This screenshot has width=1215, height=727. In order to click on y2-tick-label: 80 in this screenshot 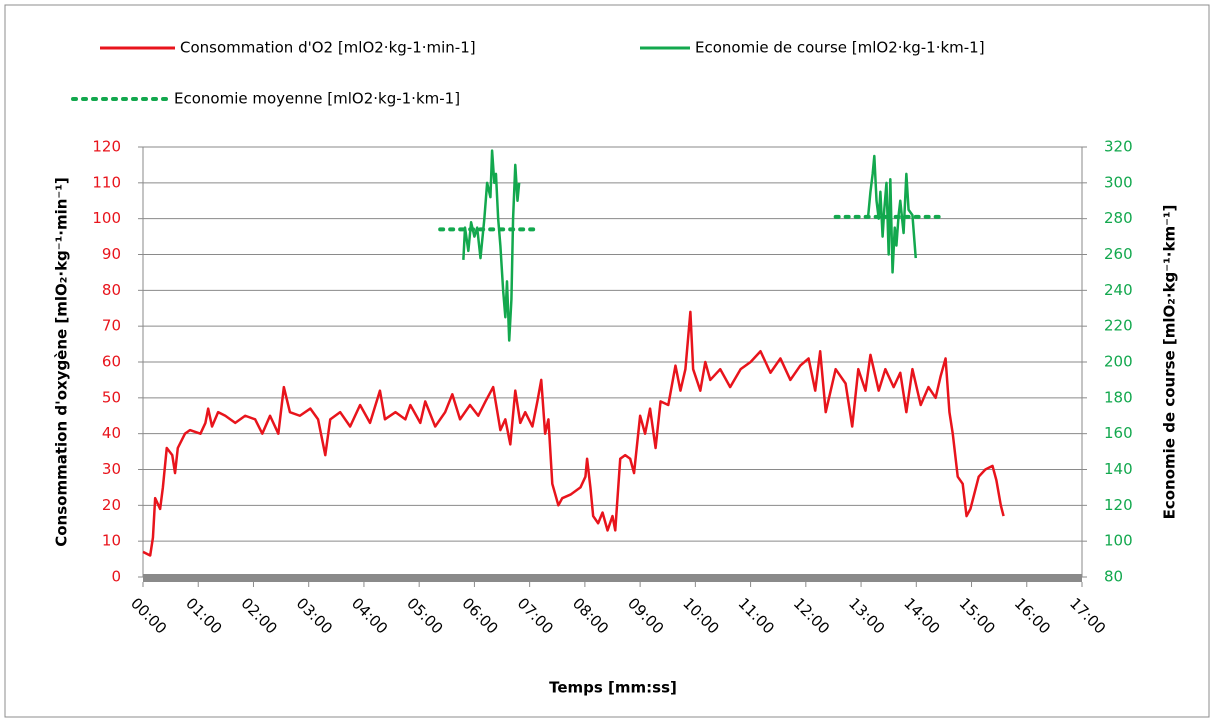, I will do `click(1113, 577)`.